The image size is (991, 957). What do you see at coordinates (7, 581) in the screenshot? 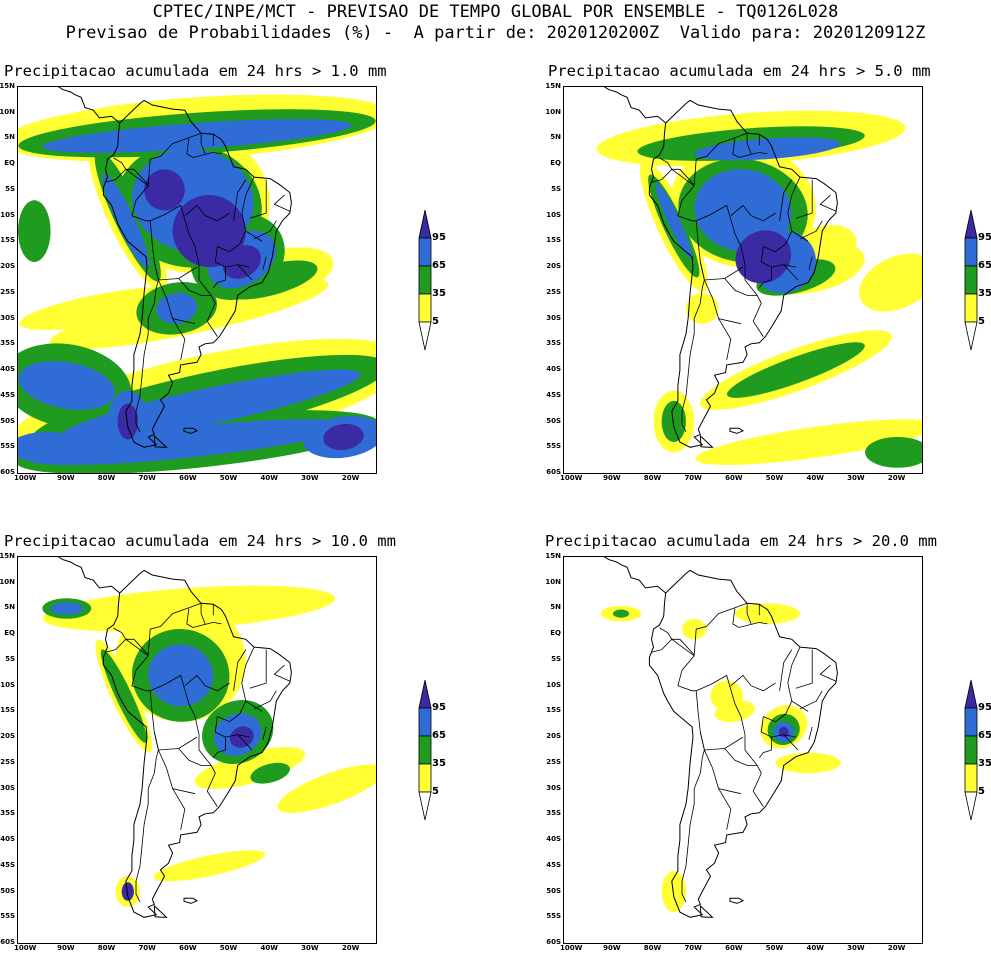
I see `lat-tick-label: 10N` at bounding box center [7, 581].